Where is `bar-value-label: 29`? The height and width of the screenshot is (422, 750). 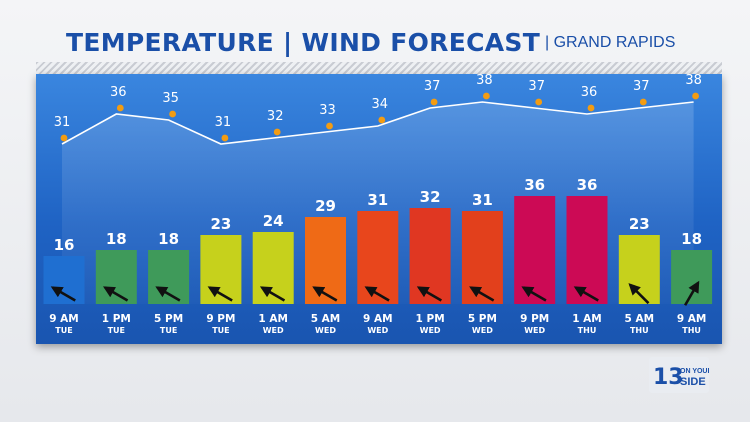 bar-value-label: 29 is located at coordinates (325, 206).